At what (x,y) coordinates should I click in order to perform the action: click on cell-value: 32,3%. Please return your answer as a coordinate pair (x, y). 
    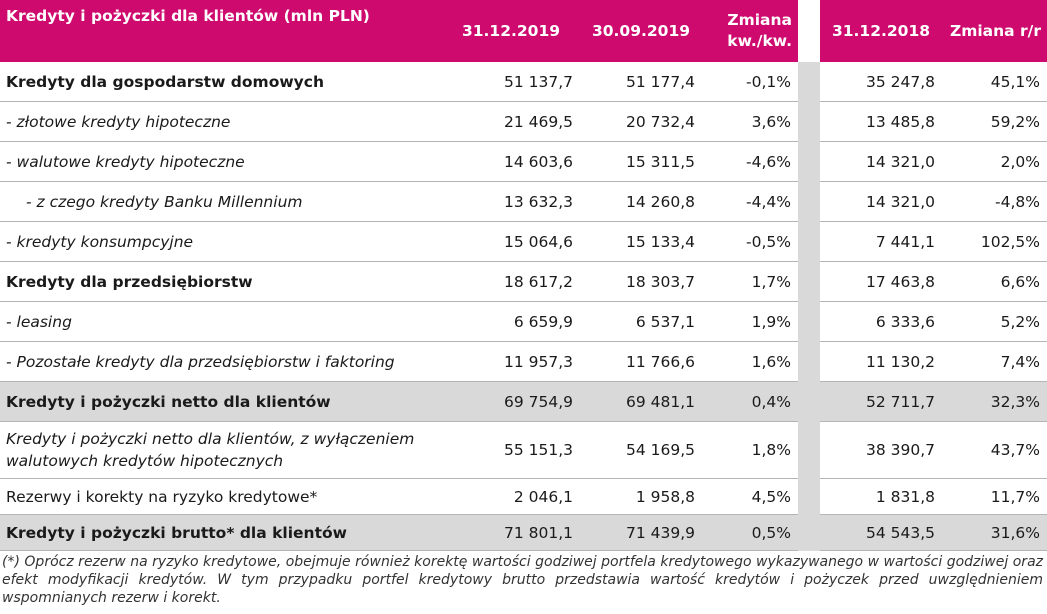
    Looking at the image, I should click on (994, 401).